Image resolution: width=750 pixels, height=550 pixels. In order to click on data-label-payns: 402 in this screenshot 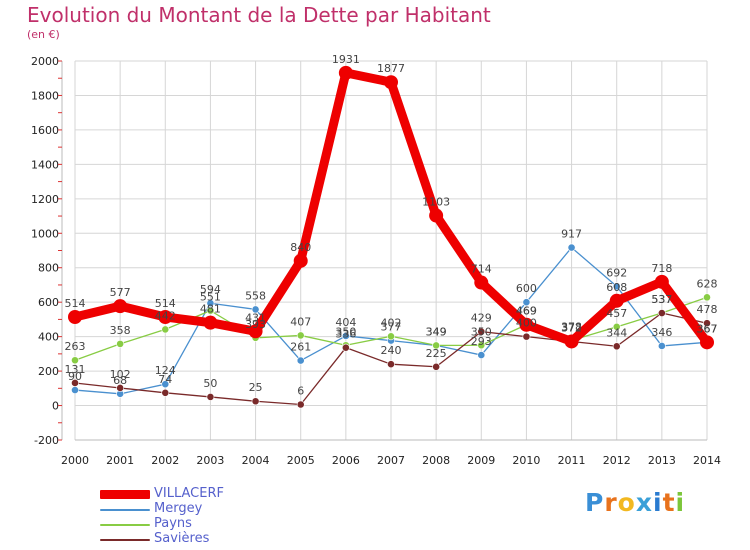, I will do `click(391, 322)`.